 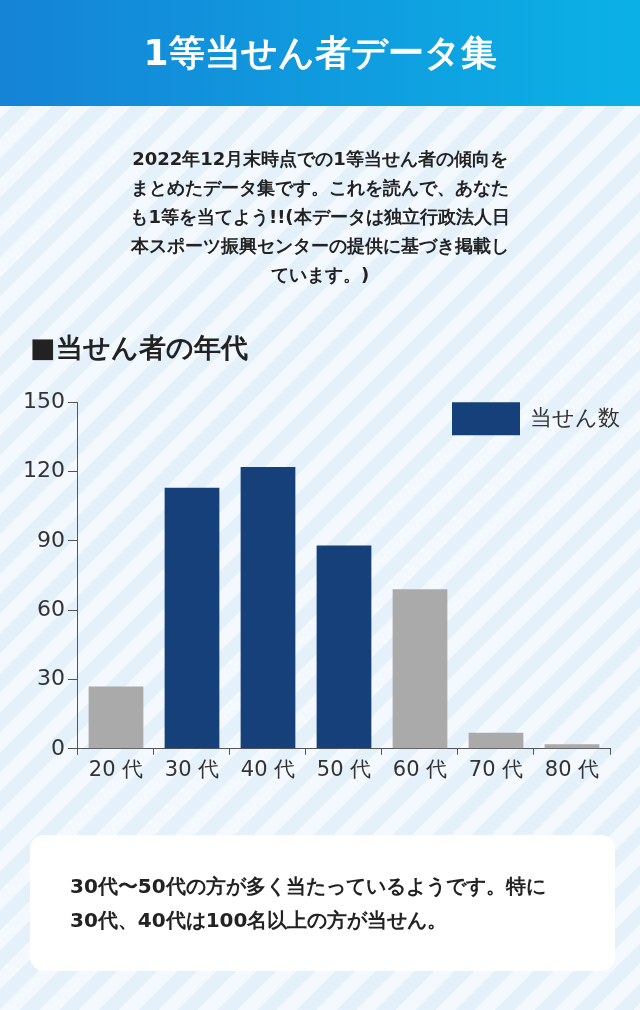 I want to click on x-tick-label: 60 代, so click(x=420, y=768).